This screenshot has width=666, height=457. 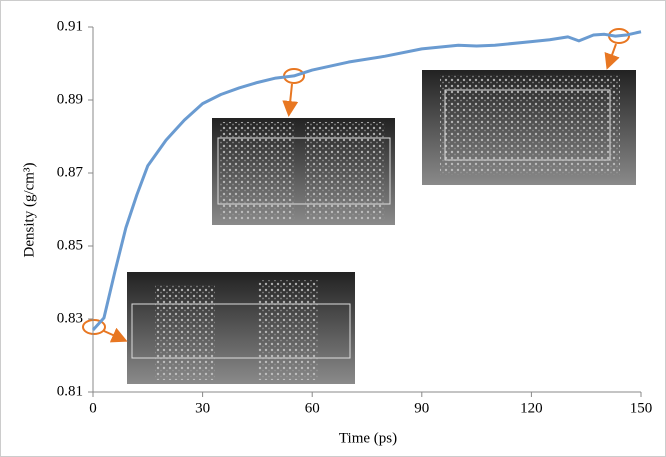 What do you see at coordinates (70, 318) in the screenshot?
I see `y-tick-label: 0.83` at bounding box center [70, 318].